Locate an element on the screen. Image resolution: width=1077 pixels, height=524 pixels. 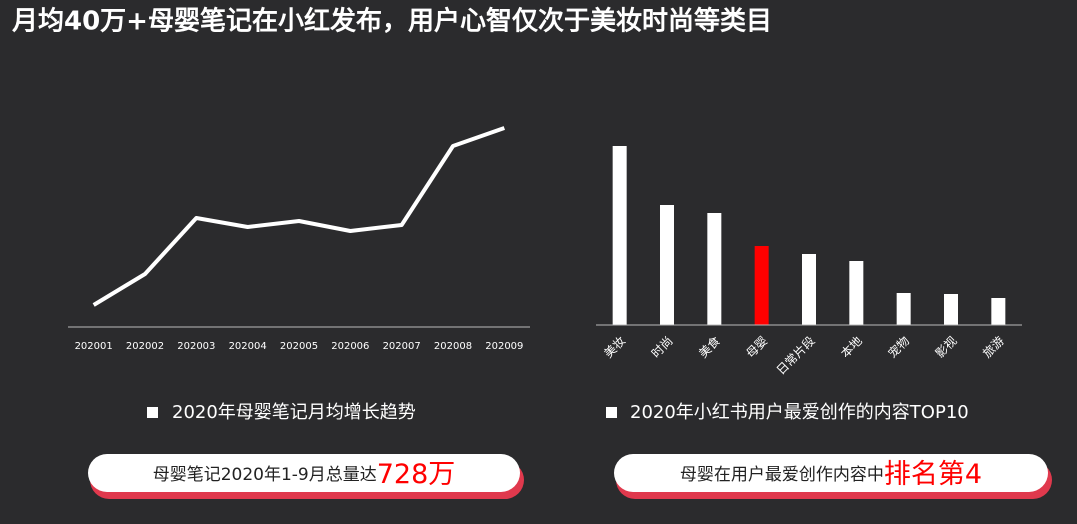
callout-label: 母婴在用户最爱创作内容中 is located at coordinates (782, 475).